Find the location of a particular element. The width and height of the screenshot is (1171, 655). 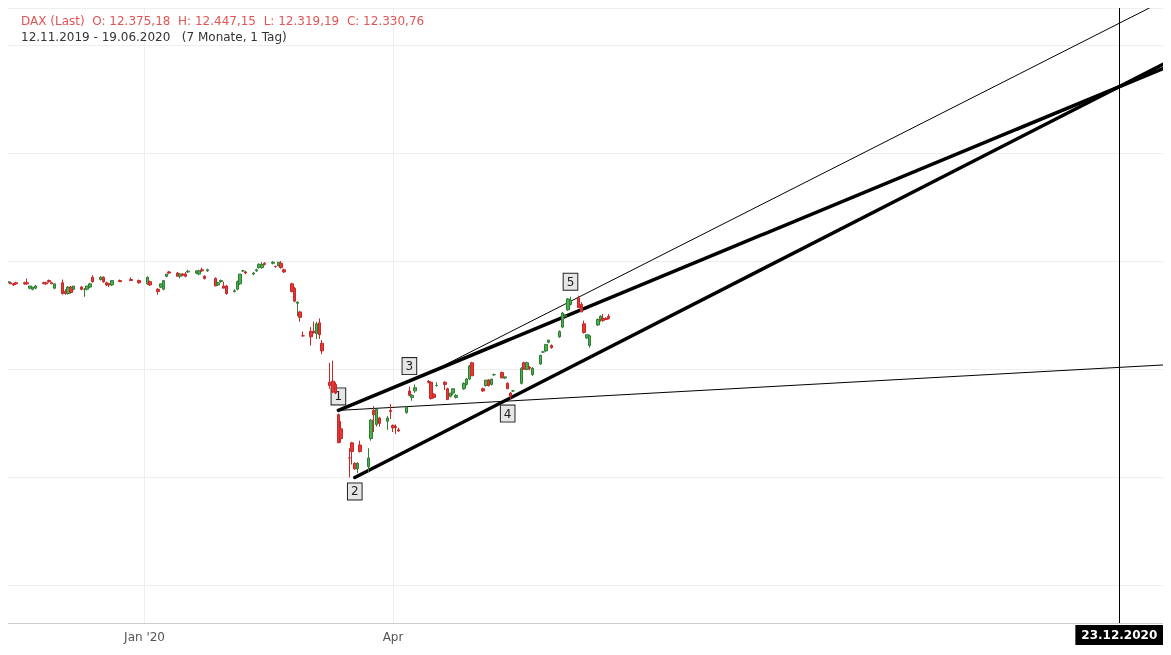

chart-title: DAX (Last) O: 12.375,18 H: 12.447,15 L: 12.319,19 C: 12.330,76 is located at coordinates (223, 21).